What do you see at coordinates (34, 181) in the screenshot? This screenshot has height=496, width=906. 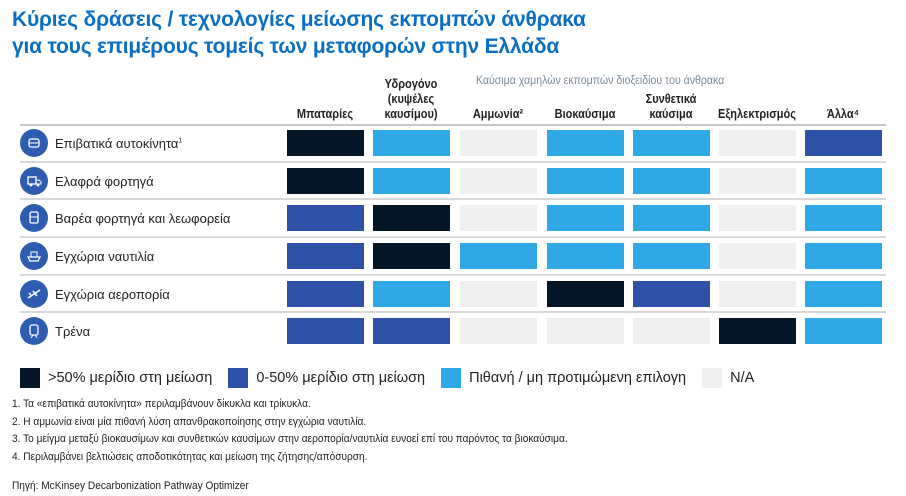 I see `truck-icon` at bounding box center [34, 181].